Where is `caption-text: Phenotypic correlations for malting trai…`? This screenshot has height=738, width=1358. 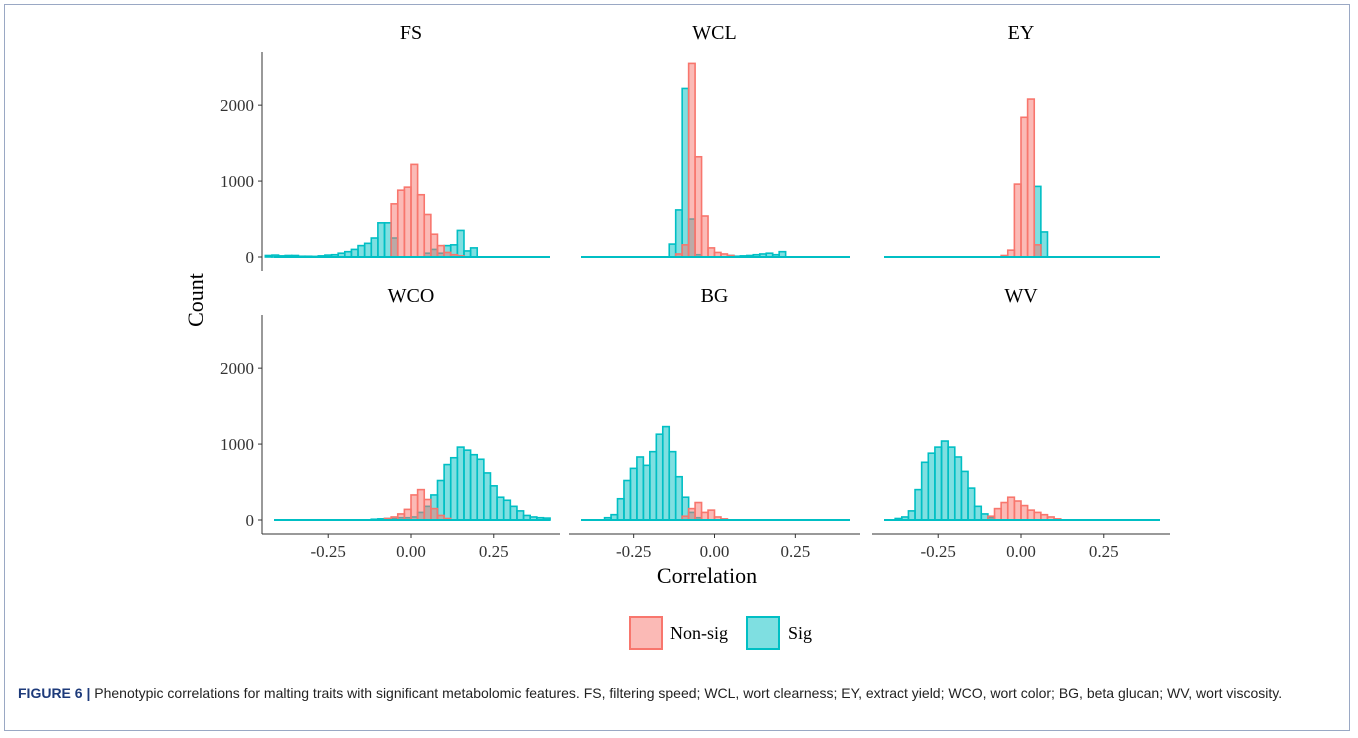 caption-text: Phenotypic correlations for malting trai… is located at coordinates (686, 693).